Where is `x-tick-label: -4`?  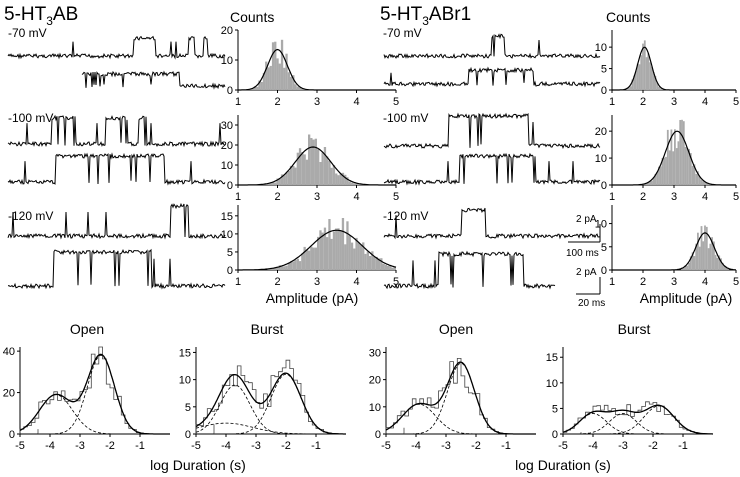
x-tick-label: -4 is located at coordinates (593, 446).